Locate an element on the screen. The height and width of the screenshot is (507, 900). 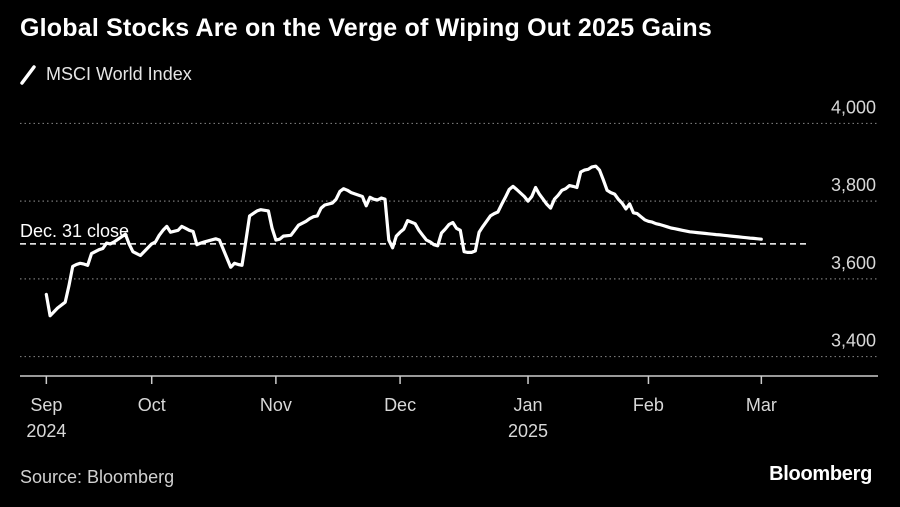
y-axis-labels: 3,400 3,600 3,800 4,000 is located at coordinates (853, 223).